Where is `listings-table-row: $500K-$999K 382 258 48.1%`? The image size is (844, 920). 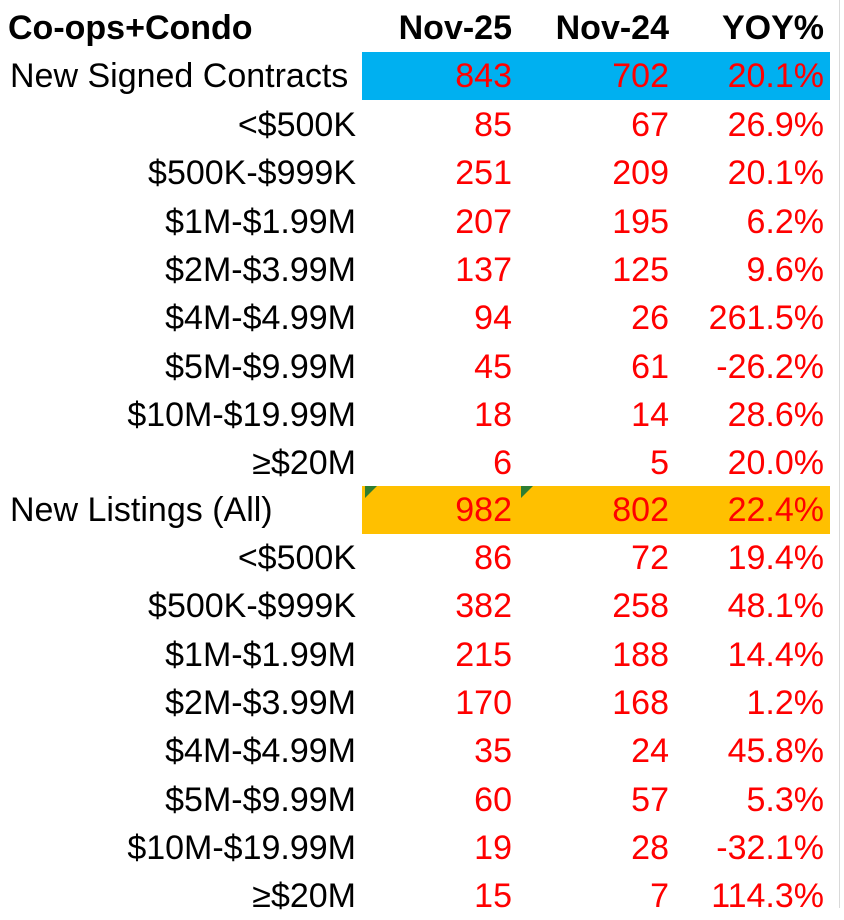
listings-table-row: $500K-$999K 382 258 48.1% is located at coordinates (422, 606).